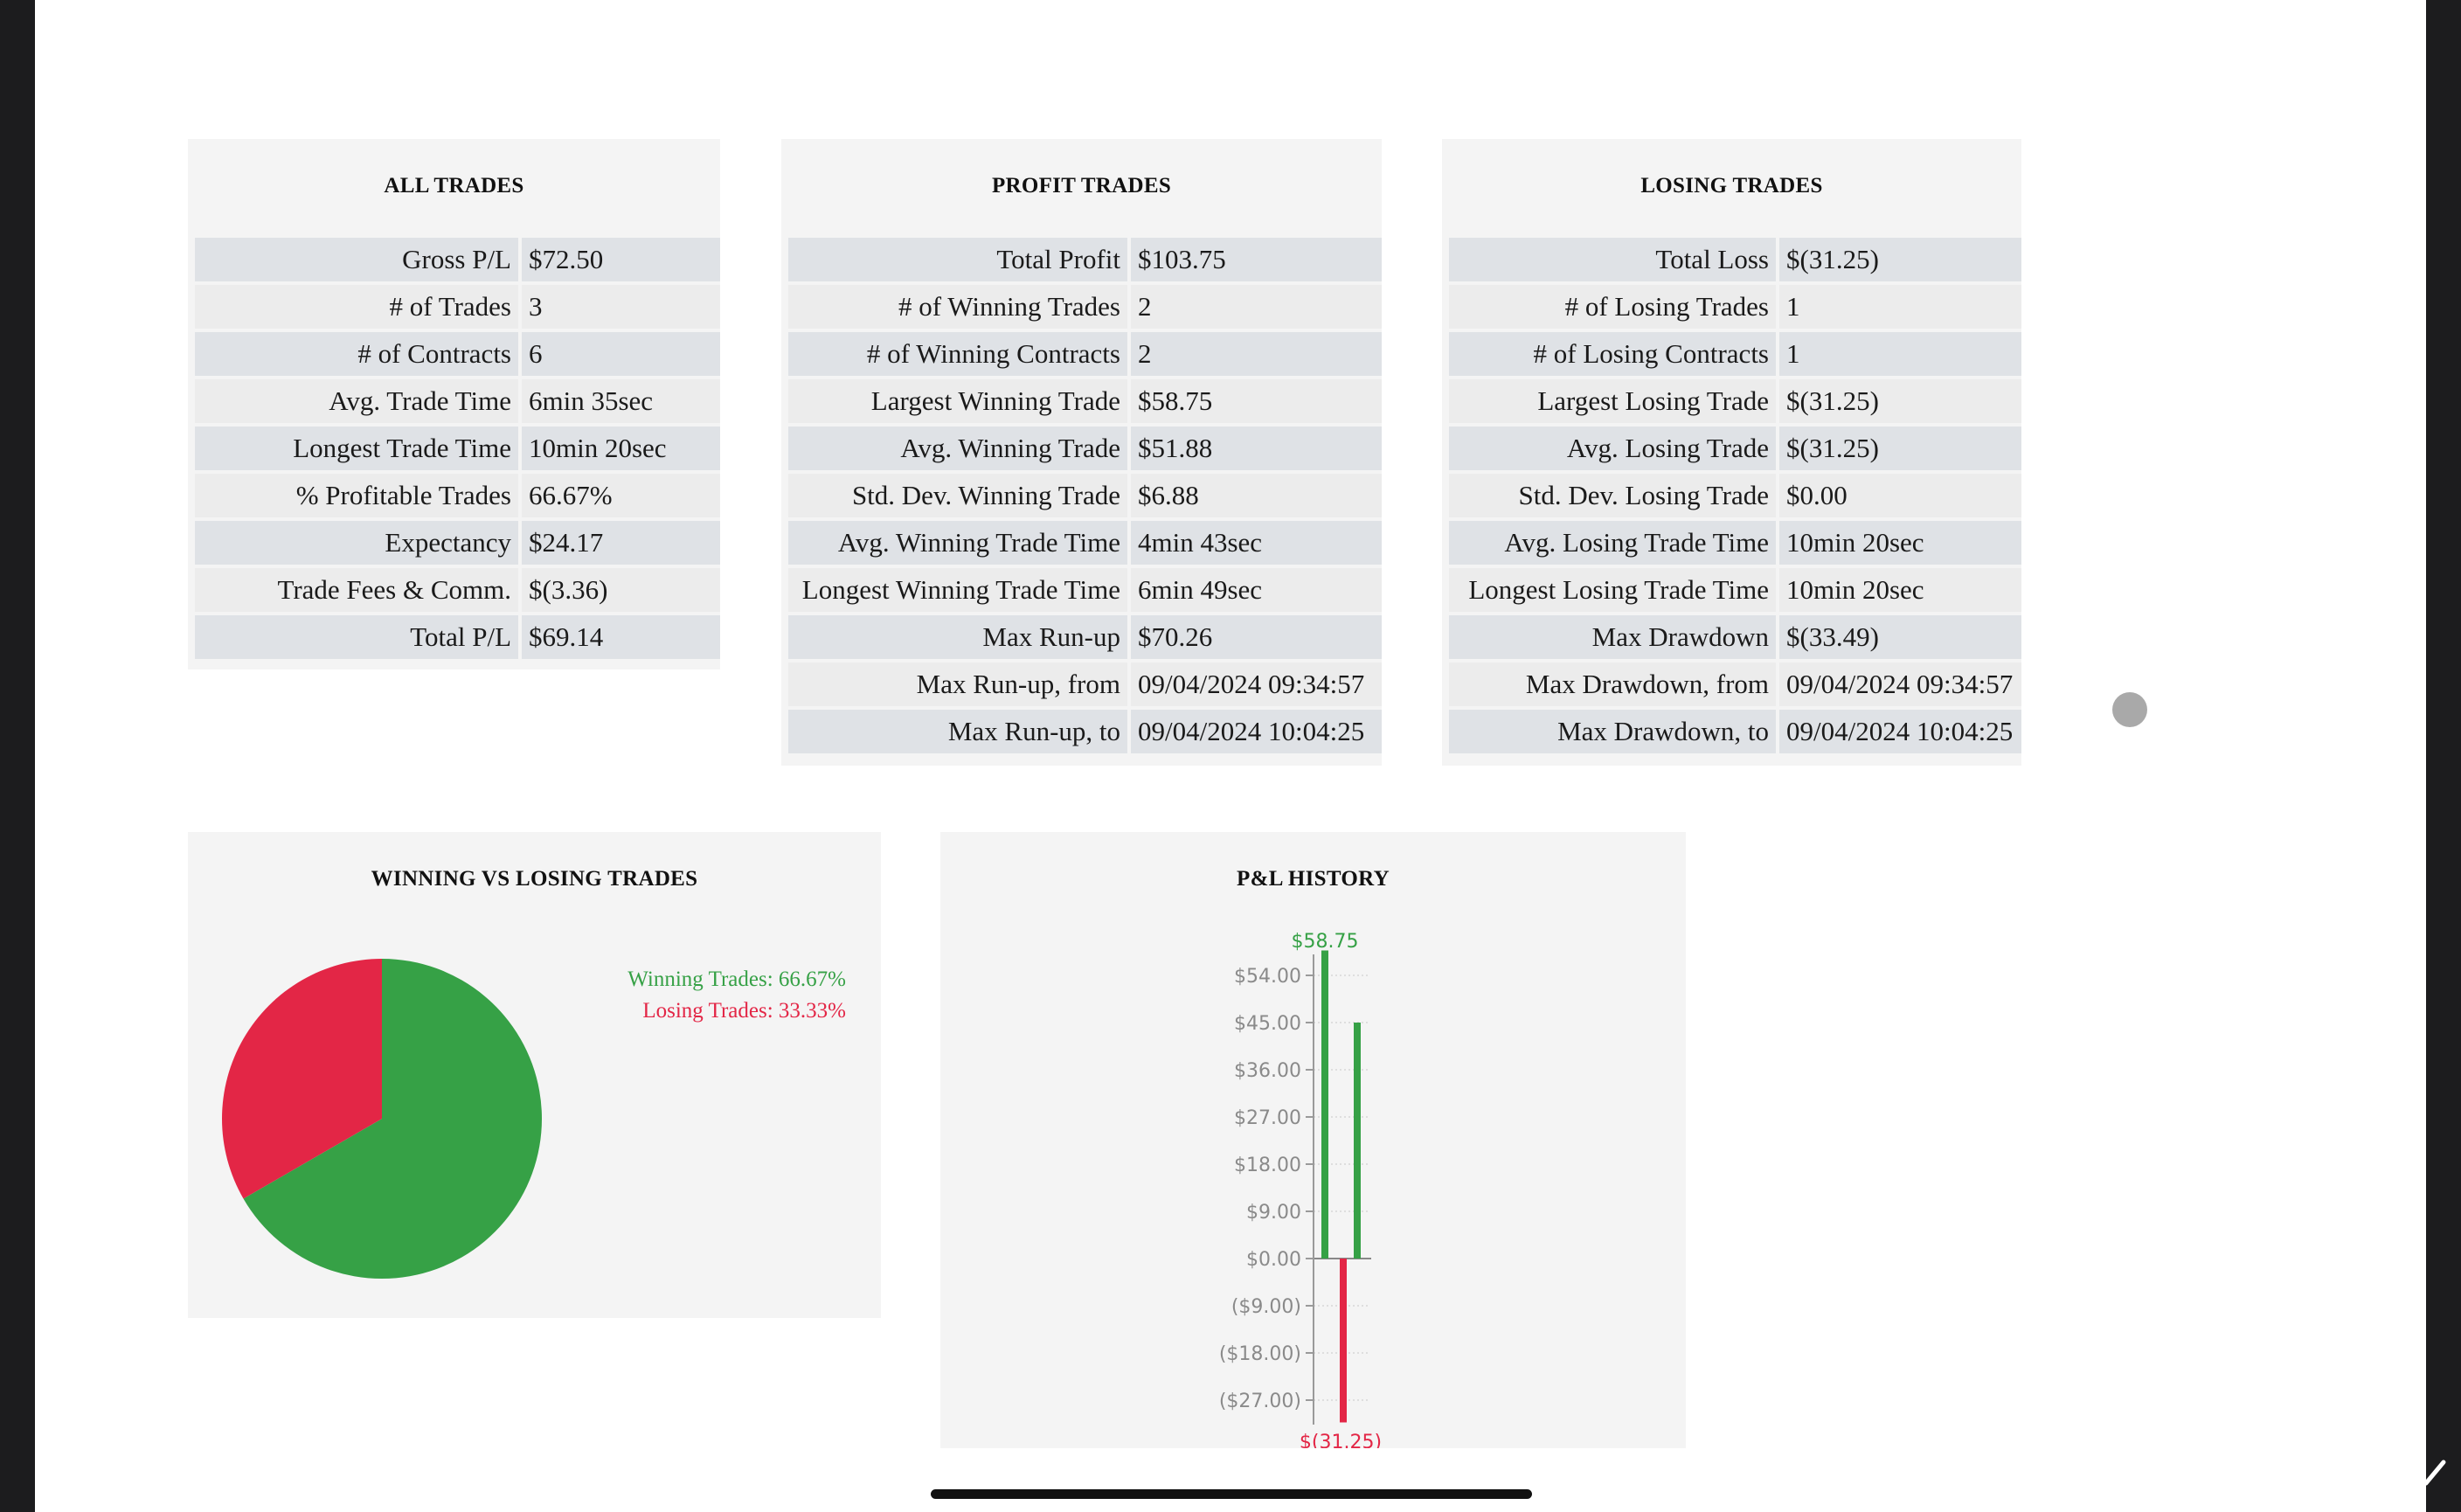  I want to click on profit-trades-row-label: # of Winning Trades, so click(957, 307).